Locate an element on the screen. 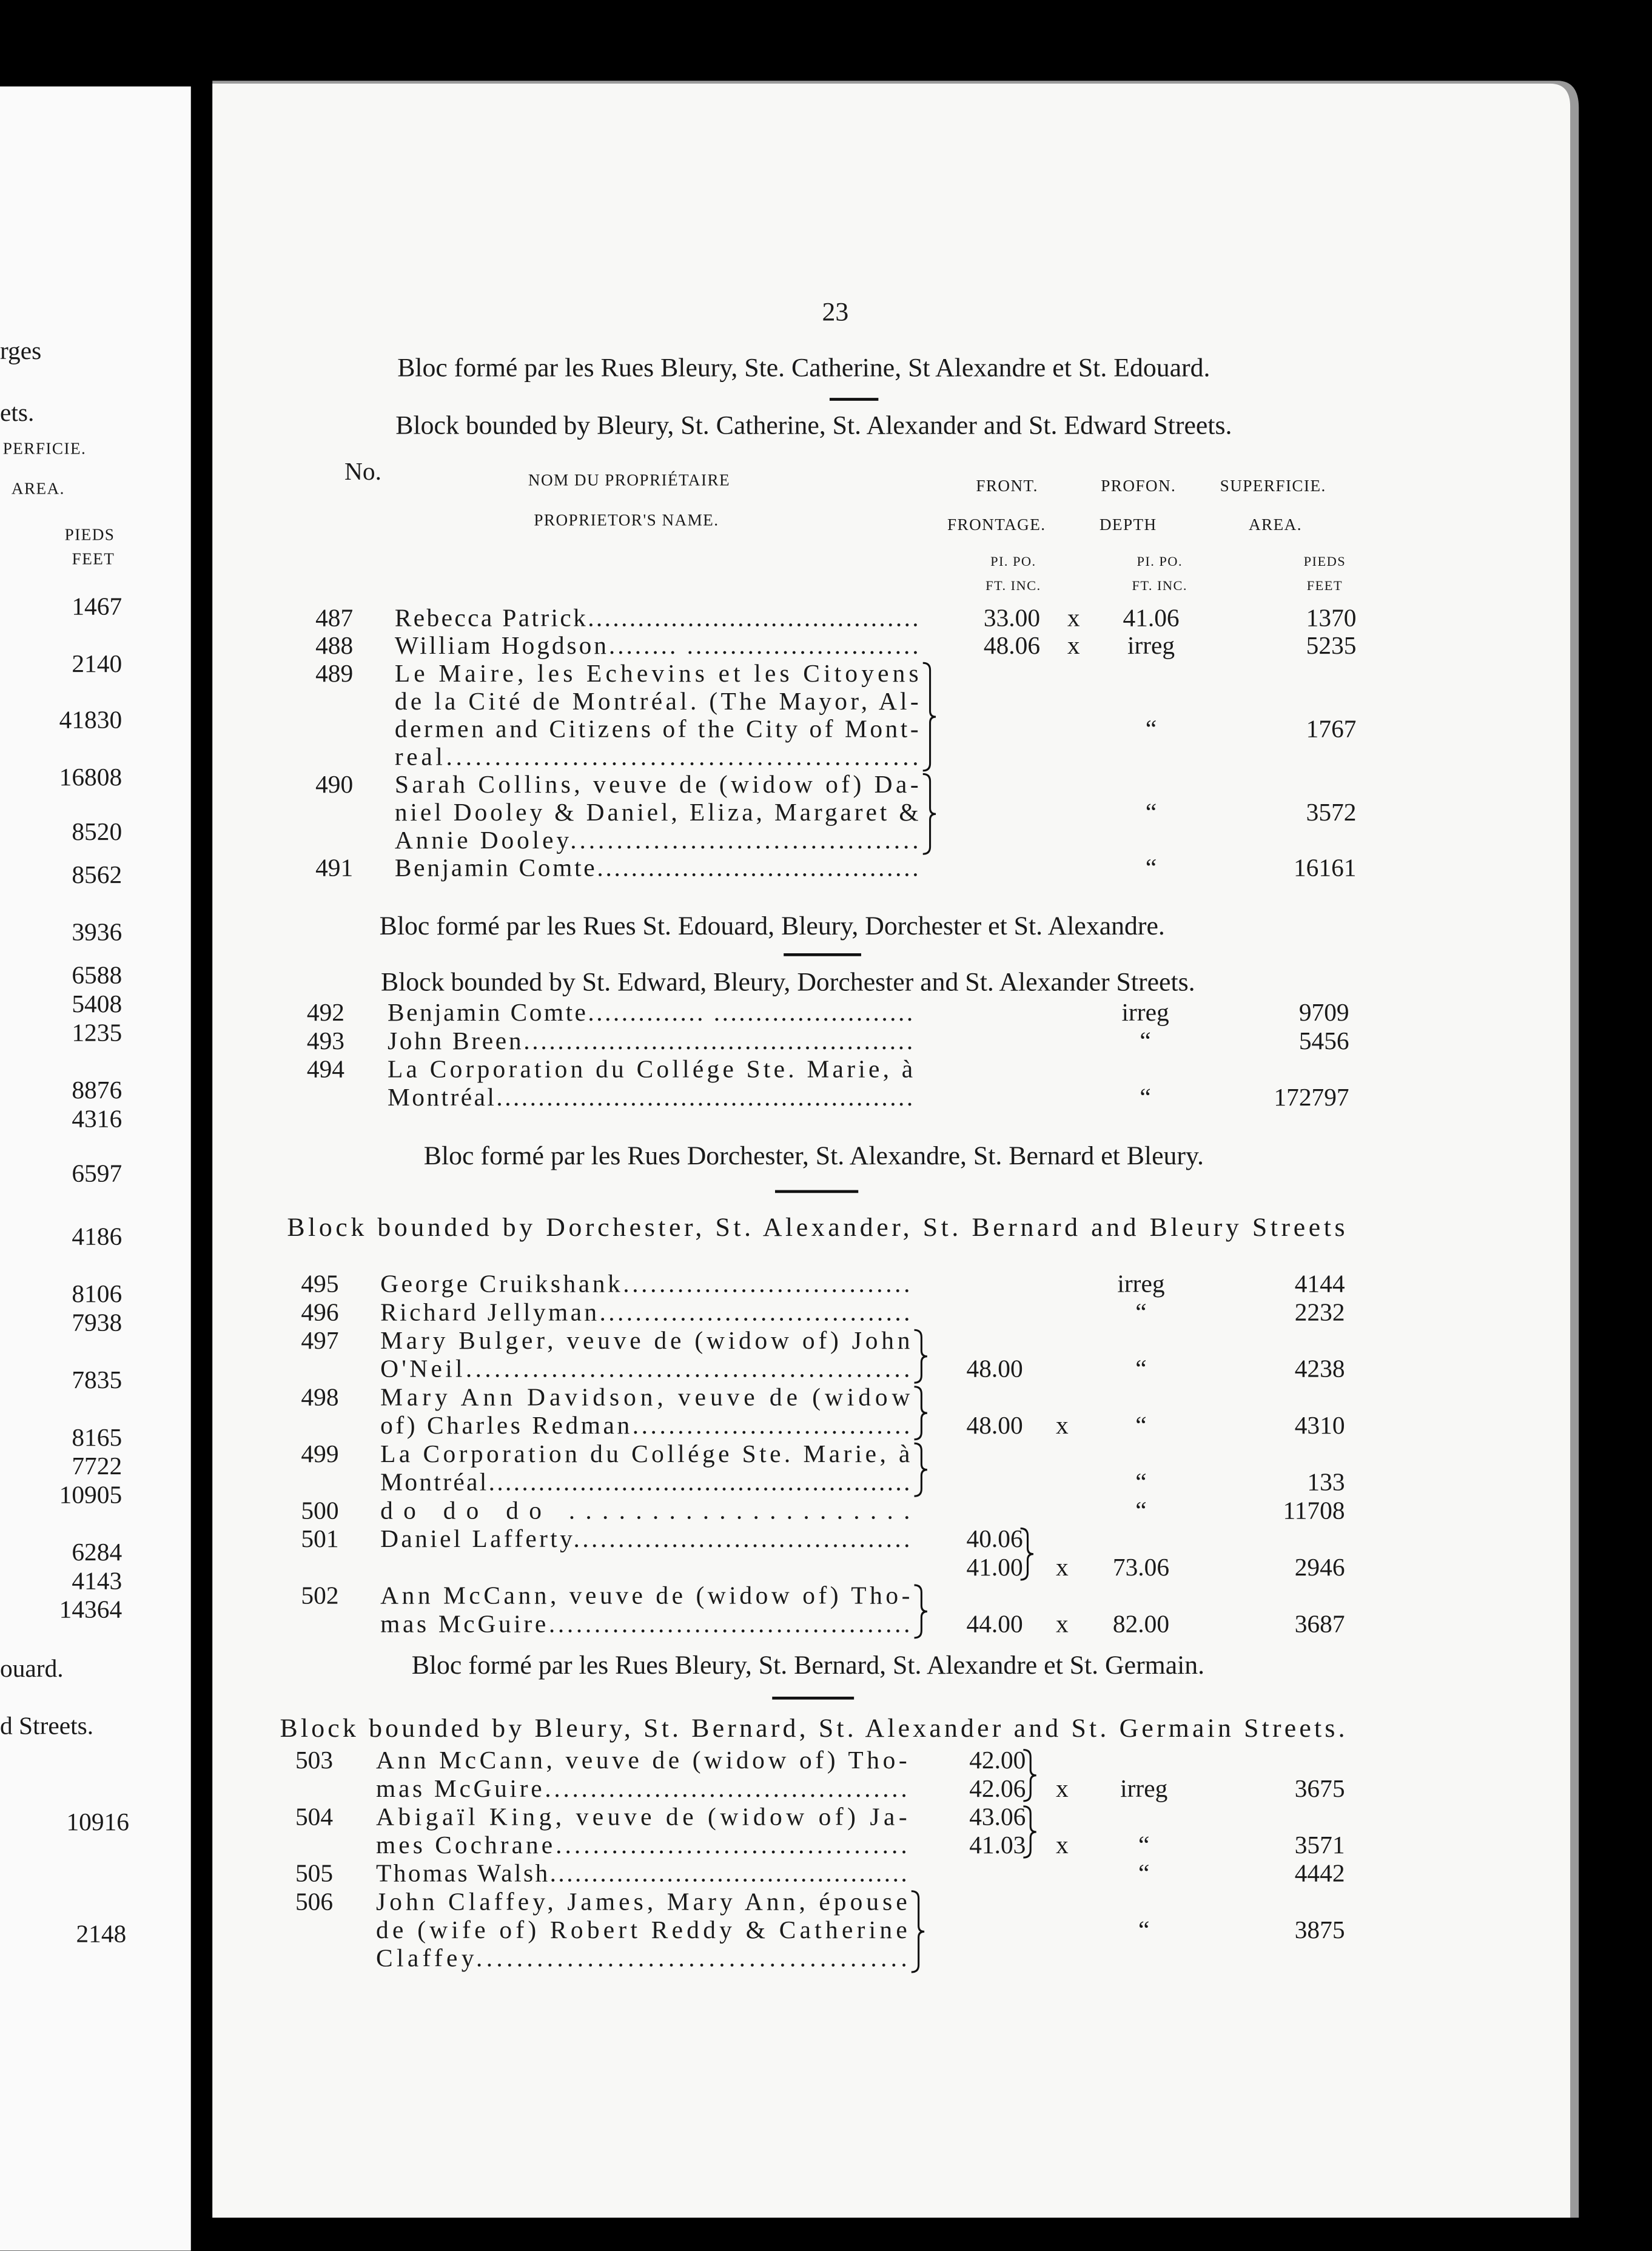 The width and height of the screenshot is (1652, 2251). lot-number: 491 is located at coordinates (334, 868).